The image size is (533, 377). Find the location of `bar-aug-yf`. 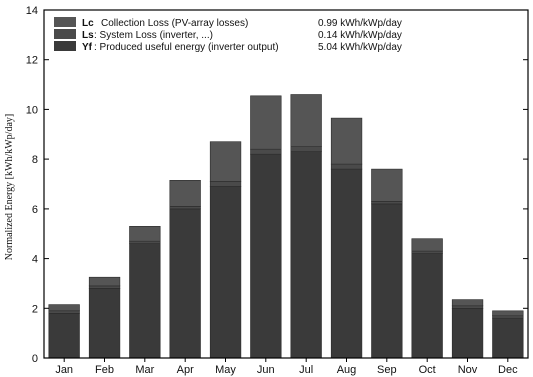

bar-aug-yf is located at coordinates (346, 263).